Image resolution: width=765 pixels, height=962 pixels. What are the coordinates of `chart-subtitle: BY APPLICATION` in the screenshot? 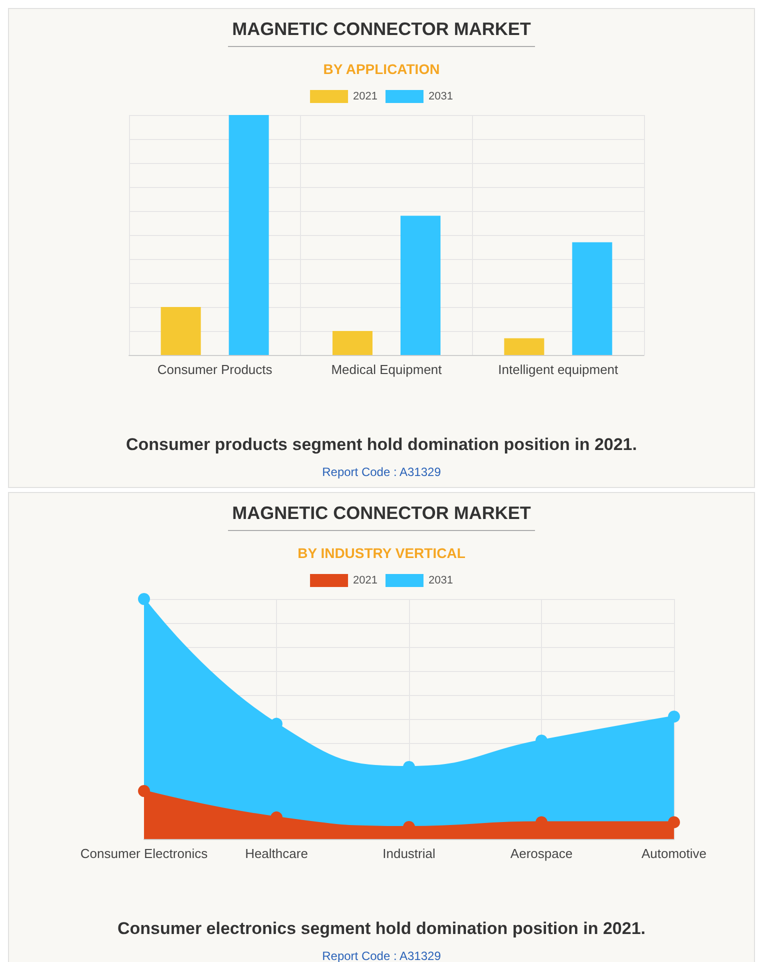 It's located at (381, 69).